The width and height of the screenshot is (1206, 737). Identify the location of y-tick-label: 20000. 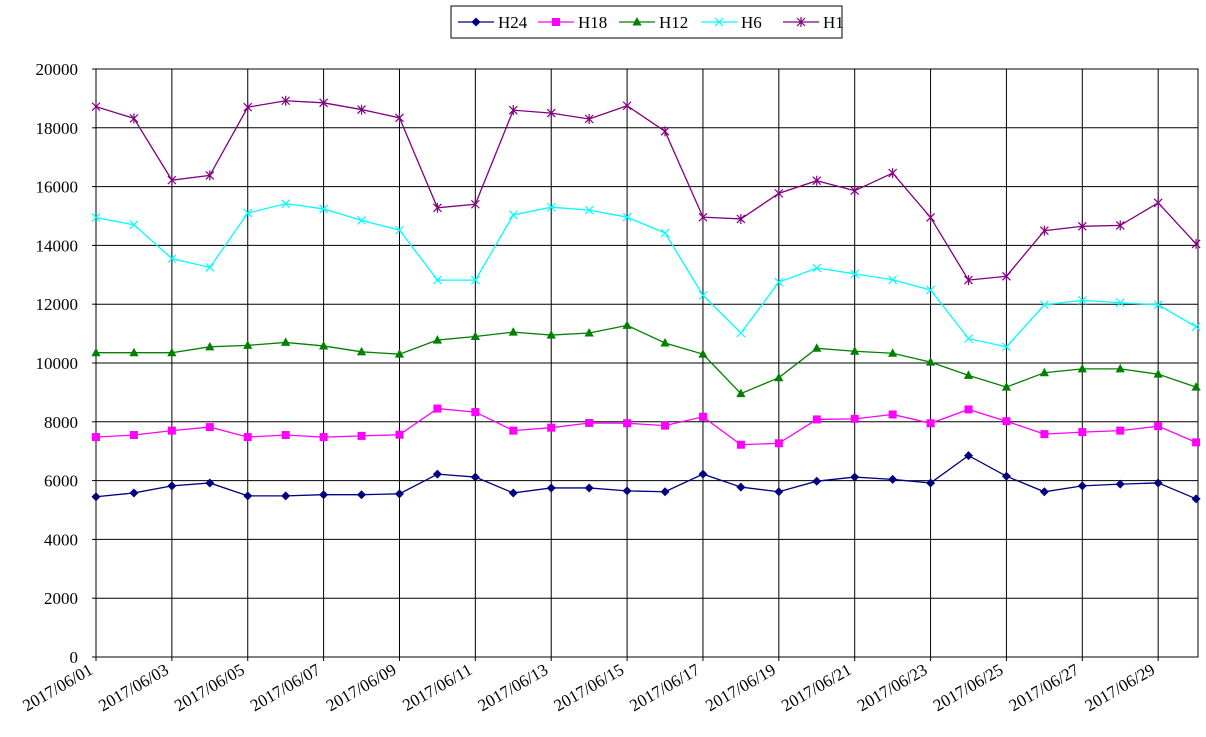
(57, 69).